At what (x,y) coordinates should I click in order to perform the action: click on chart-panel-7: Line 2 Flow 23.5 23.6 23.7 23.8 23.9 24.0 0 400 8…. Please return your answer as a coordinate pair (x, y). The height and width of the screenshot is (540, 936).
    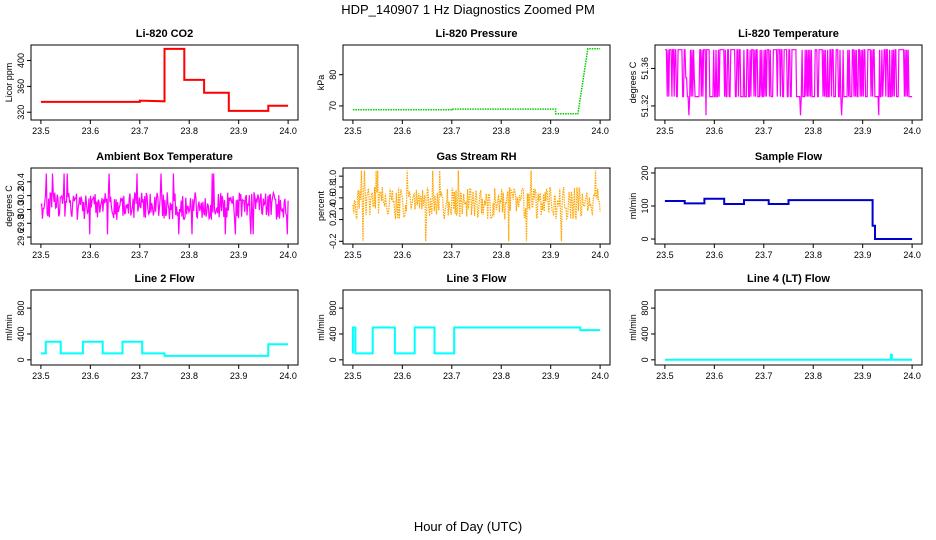
    Looking at the image, I should click on (151, 327).